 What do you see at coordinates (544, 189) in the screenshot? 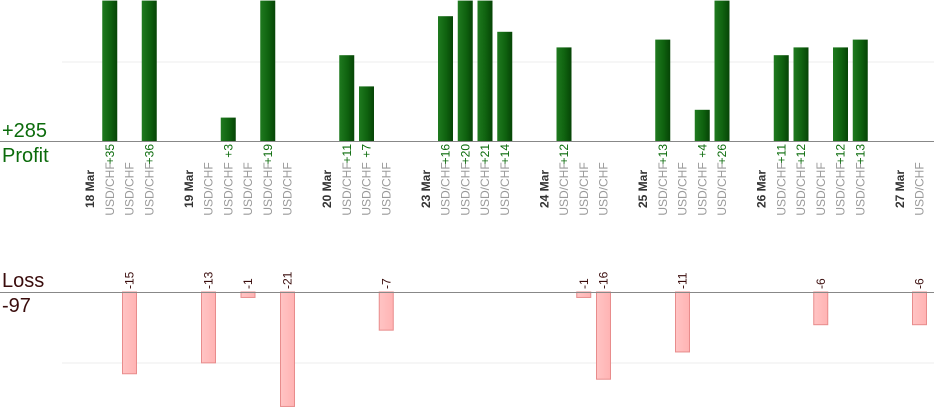
I see `date-label: 24 Mar` at bounding box center [544, 189].